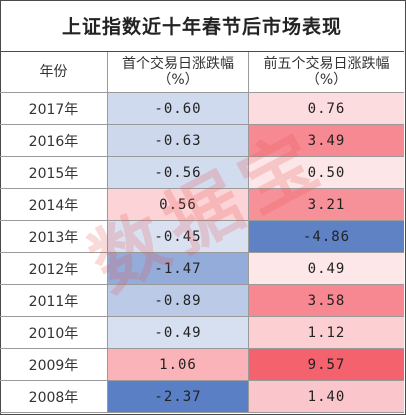 This screenshot has height=415, width=406. What do you see at coordinates (54, 109) in the screenshot?
I see `year-cell: 2017年` at bounding box center [54, 109].